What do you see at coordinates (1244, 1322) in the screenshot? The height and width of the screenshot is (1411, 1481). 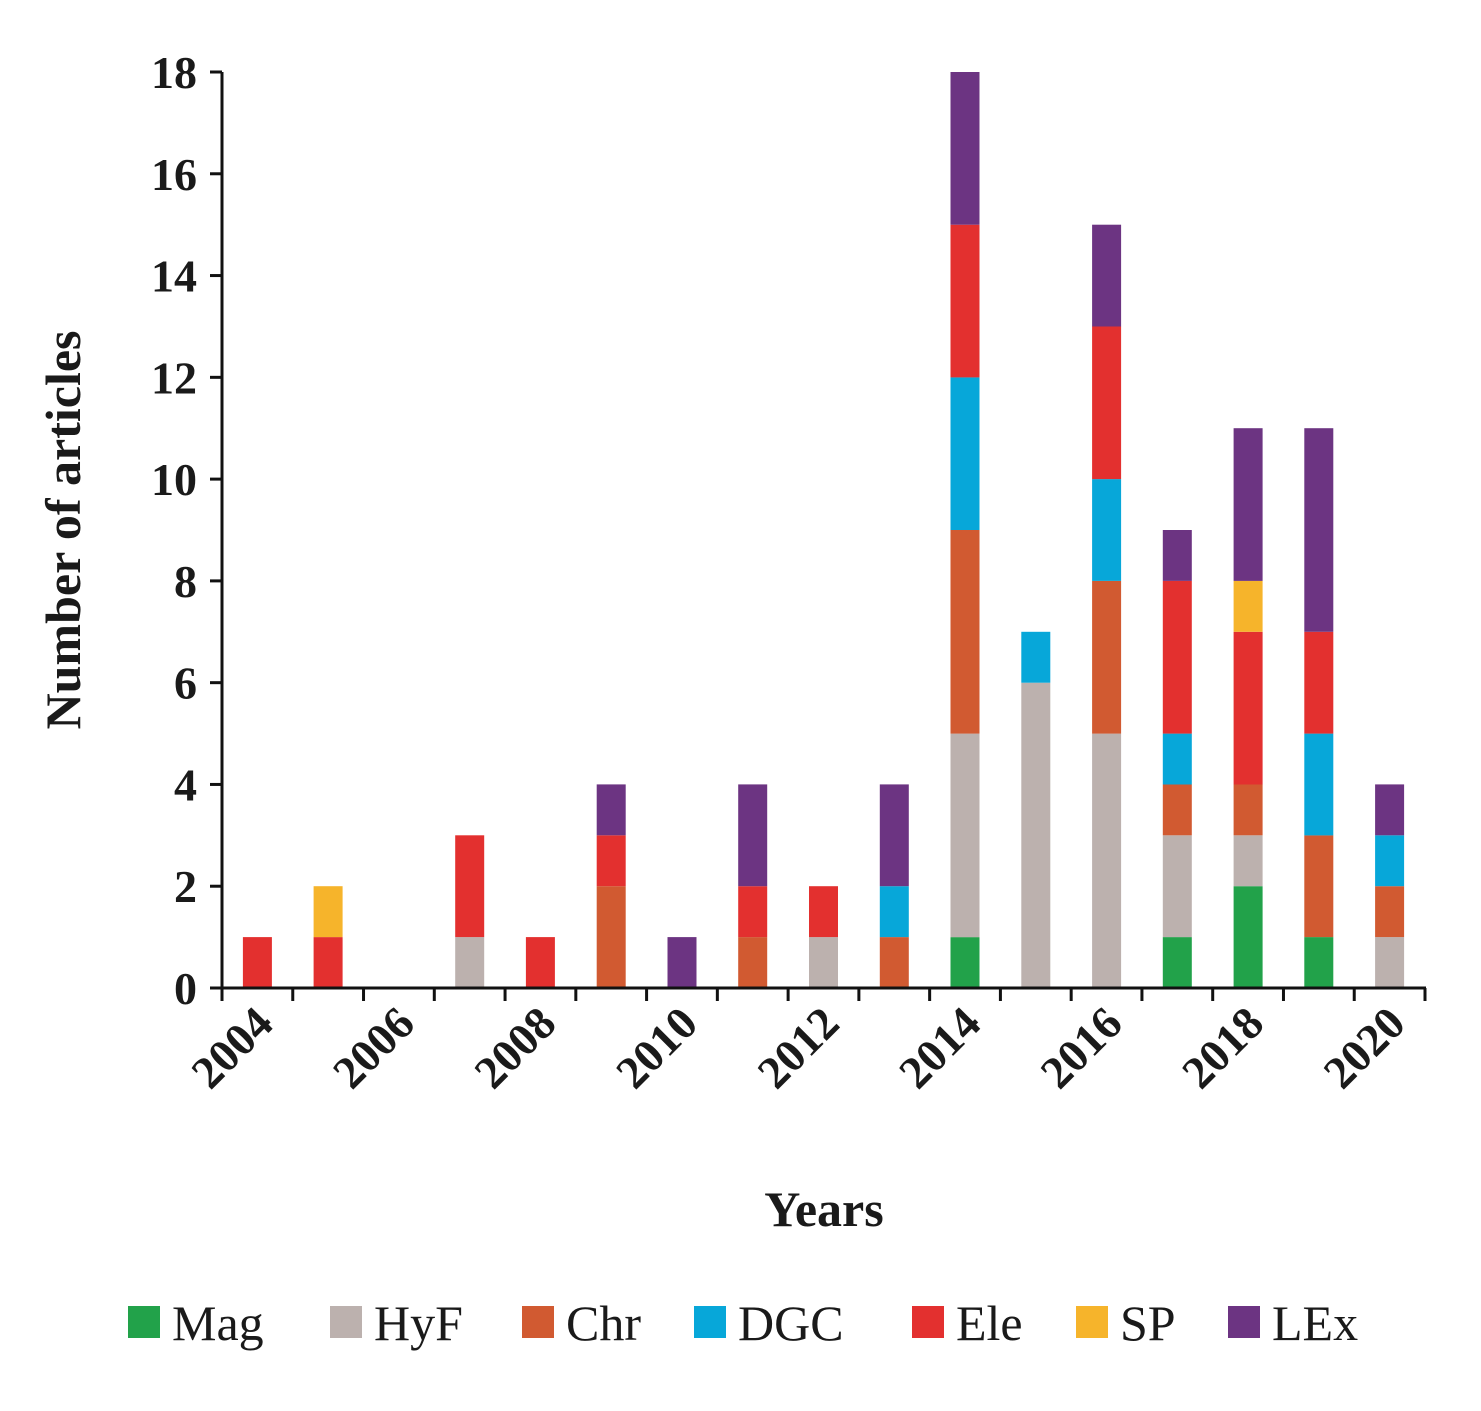 I see `legend-swatch-lex` at bounding box center [1244, 1322].